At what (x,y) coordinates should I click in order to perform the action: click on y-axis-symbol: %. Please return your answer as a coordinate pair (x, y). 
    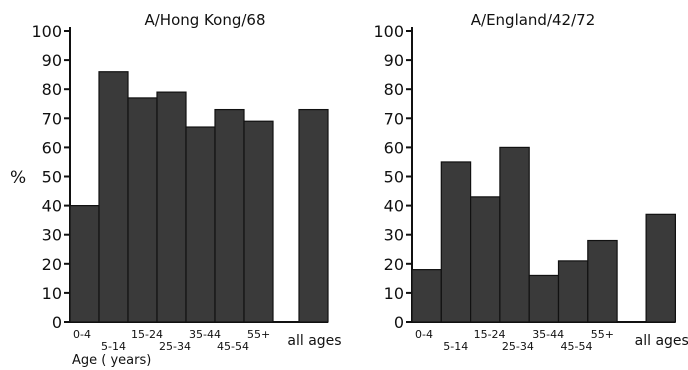
    Looking at the image, I should click on (18, 178).